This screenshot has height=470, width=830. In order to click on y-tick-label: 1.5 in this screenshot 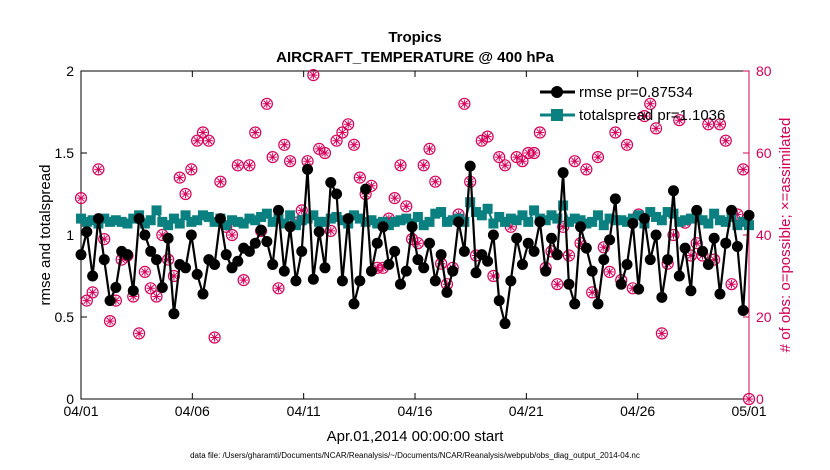, I will do `click(65, 153)`.